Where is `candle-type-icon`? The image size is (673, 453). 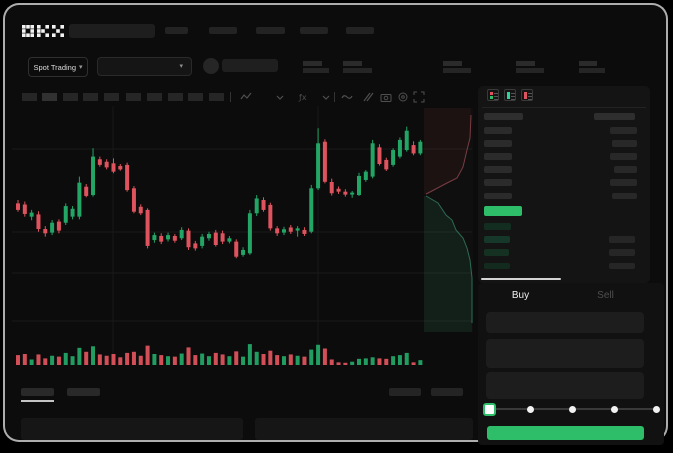
candle-type-icon is located at coordinates (246, 97).